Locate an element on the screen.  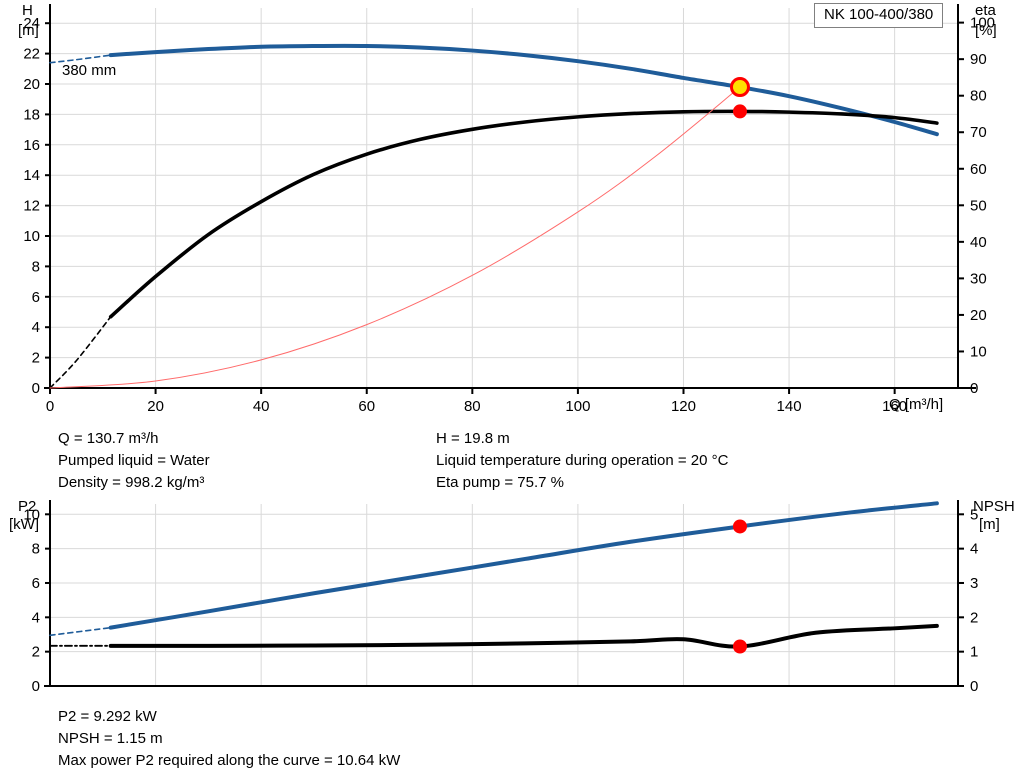
info-left-1: Pumped liquid = Water is located at coordinates (134, 460).